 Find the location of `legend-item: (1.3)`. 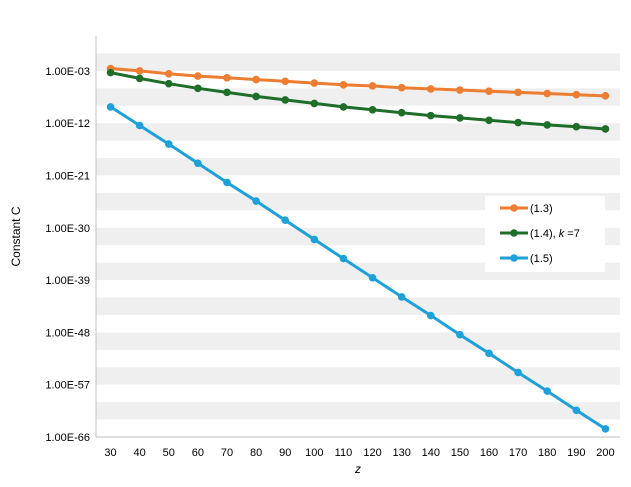

legend-item: (1.3) is located at coordinates (526, 209).